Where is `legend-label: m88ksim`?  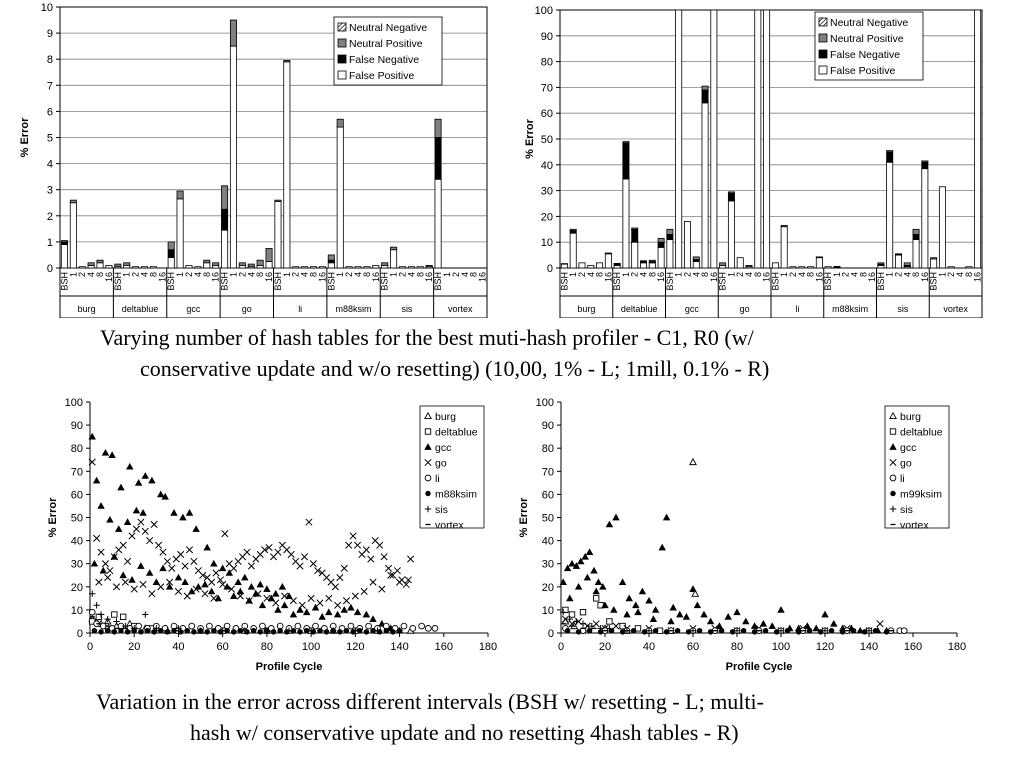 legend-label: m88ksim is located at coordinates (456, 495).